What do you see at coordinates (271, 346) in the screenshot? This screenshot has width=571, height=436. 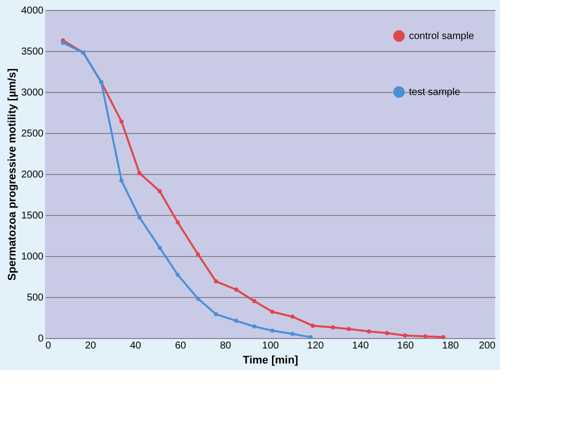 I see `x-tick-label: 100` at bounding box center [271, 346].